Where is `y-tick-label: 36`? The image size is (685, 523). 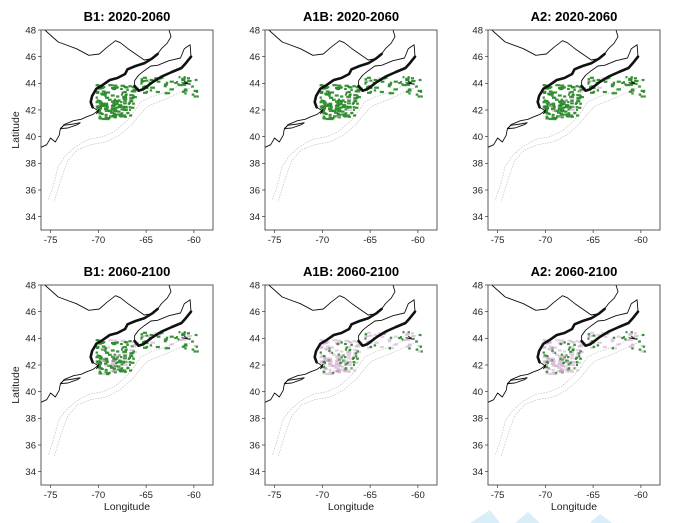 y-tick-label: 36 is located at coordinates (30, 445).